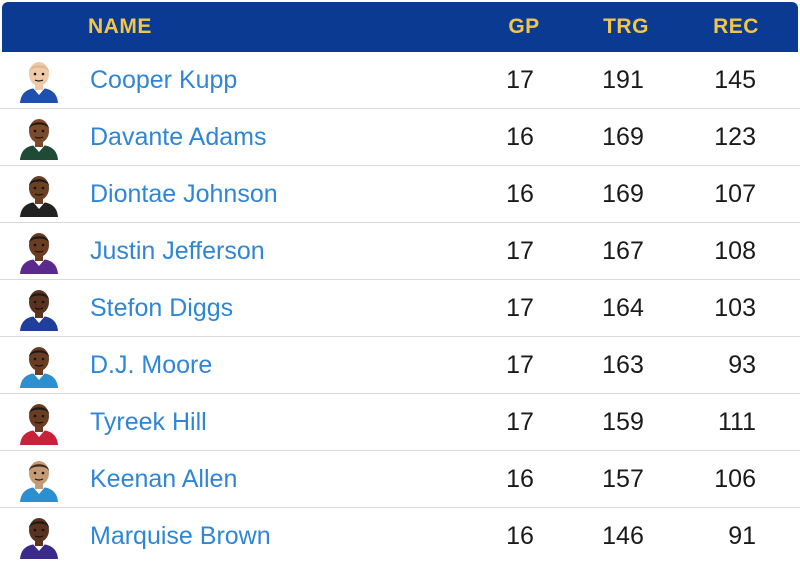 The height and width of the screenshot is (576, 800). What do you see at coordinates (742, 365) in the screenshot?
I see `receptions-cell: 93` at bounding box center [742, 365].